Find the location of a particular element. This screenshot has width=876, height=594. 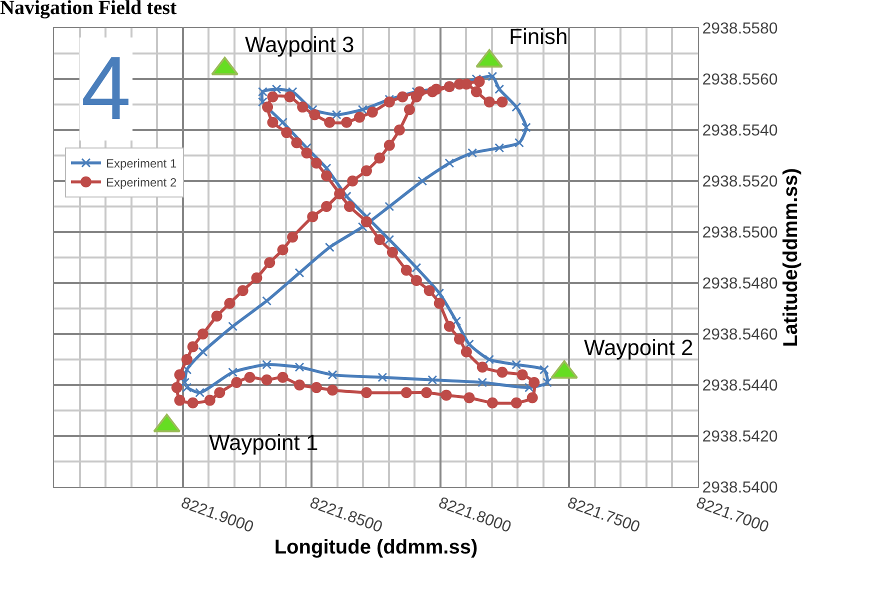

annotation: Finish is located at coordinates (538, 36).